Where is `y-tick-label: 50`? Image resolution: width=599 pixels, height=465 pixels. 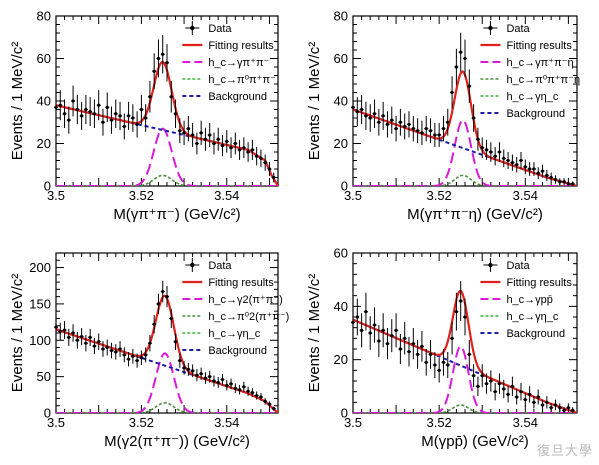 y-tick-label: 50 is located at coordinates (44, 376).